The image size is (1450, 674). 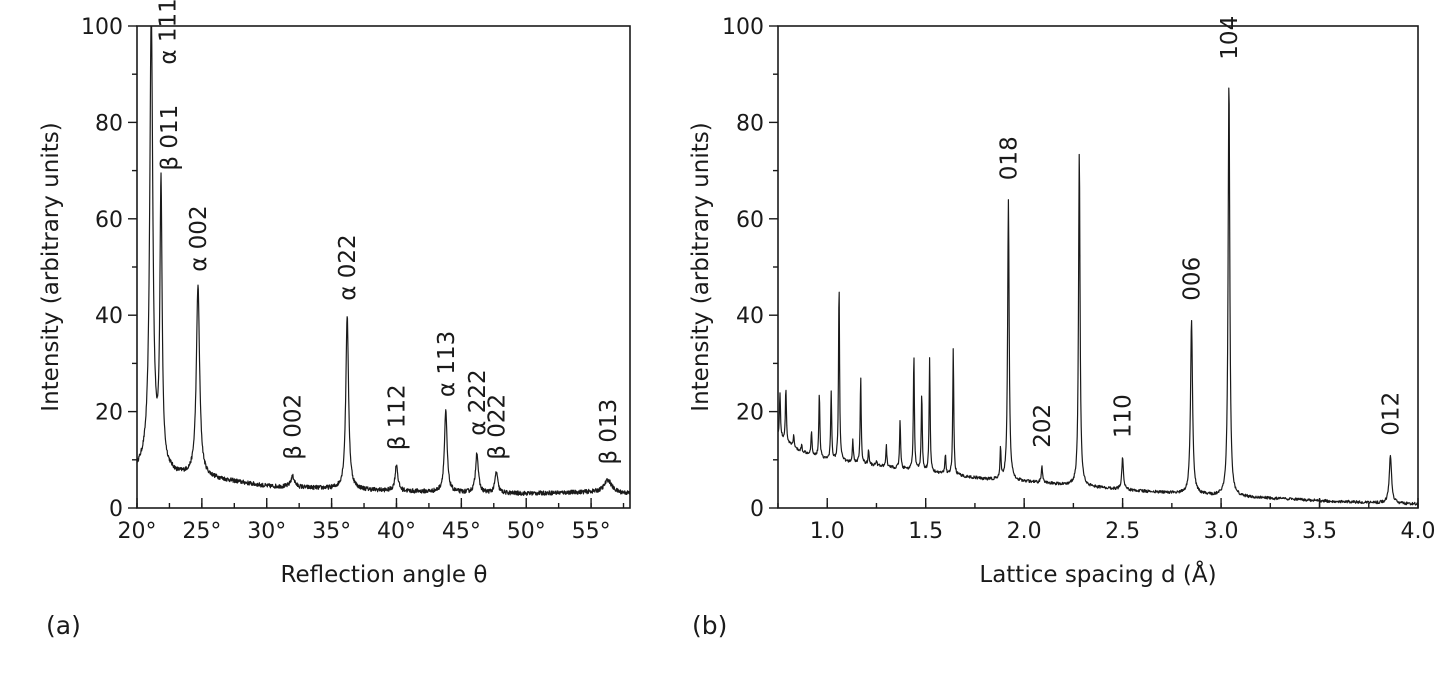 I want to click on chart-a-ylabel: Intensity (arbitrary units), so click(x=51, y=266).